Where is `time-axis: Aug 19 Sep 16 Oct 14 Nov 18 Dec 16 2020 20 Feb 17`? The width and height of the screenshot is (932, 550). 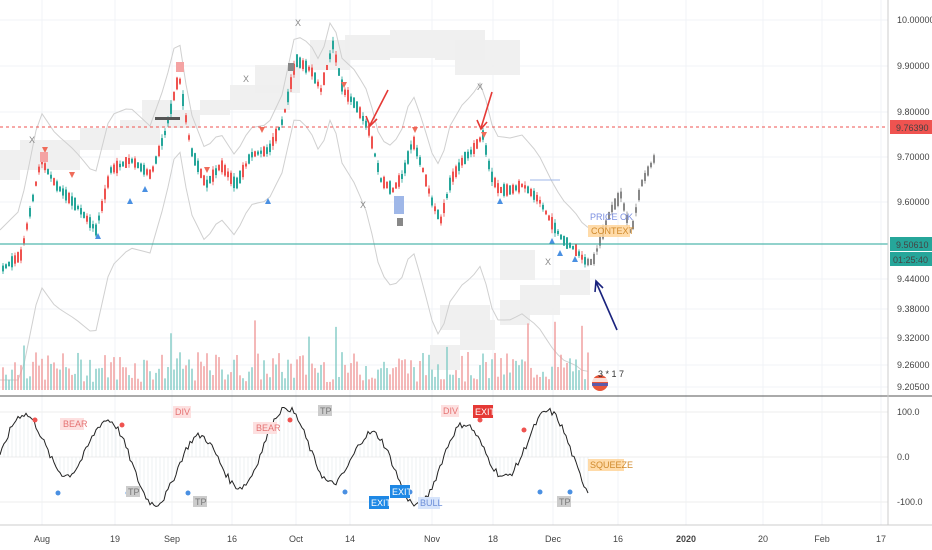
time-axis: Aug 19 Sep 16 Oct 14 Nov 18 Dec 16 2020 20 Feb 17 is located at coordinates (460, 539).